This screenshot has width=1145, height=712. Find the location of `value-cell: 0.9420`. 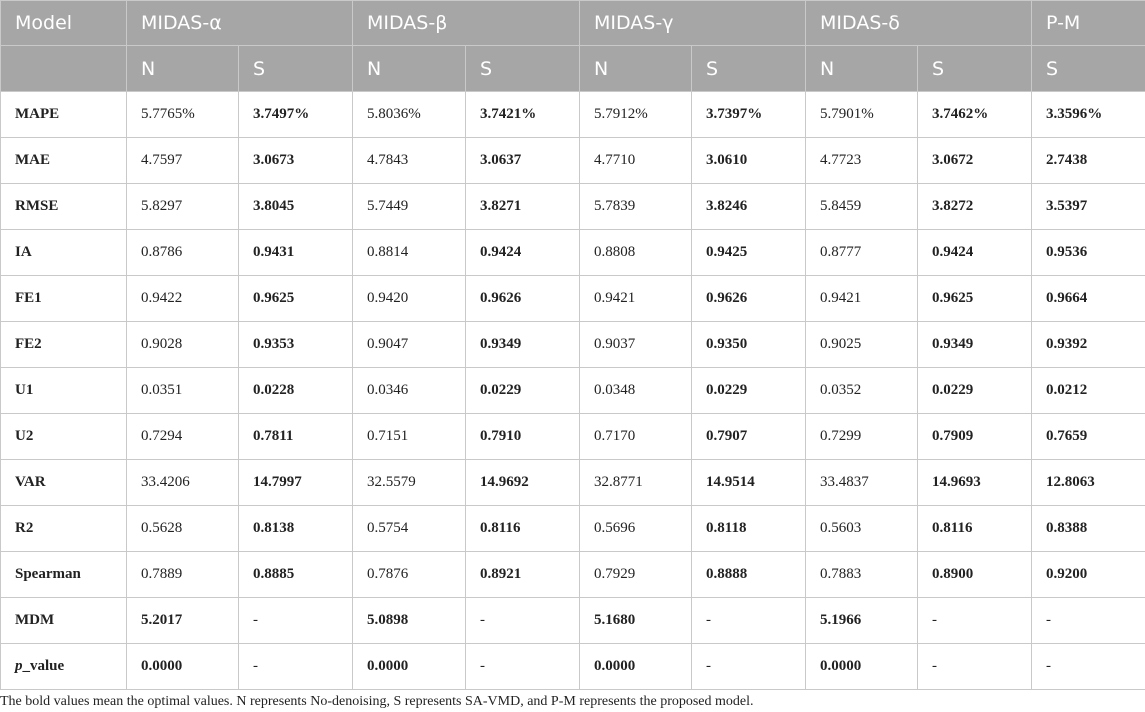

value-cell: 0.9420 is located at coordinates (409, 298).